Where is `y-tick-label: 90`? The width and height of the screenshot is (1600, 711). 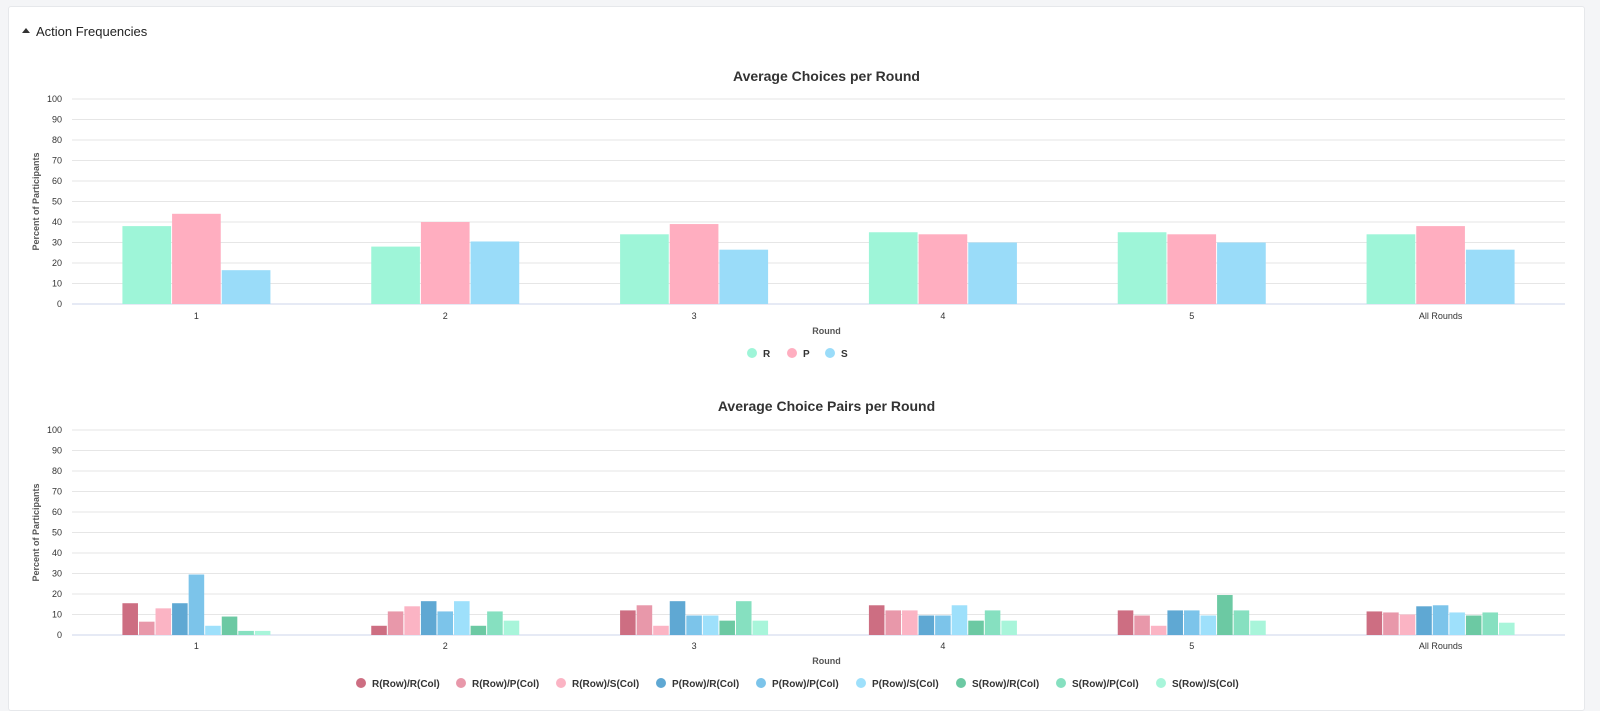
y-tick-label: 90 is located at coordinates (57, 451).